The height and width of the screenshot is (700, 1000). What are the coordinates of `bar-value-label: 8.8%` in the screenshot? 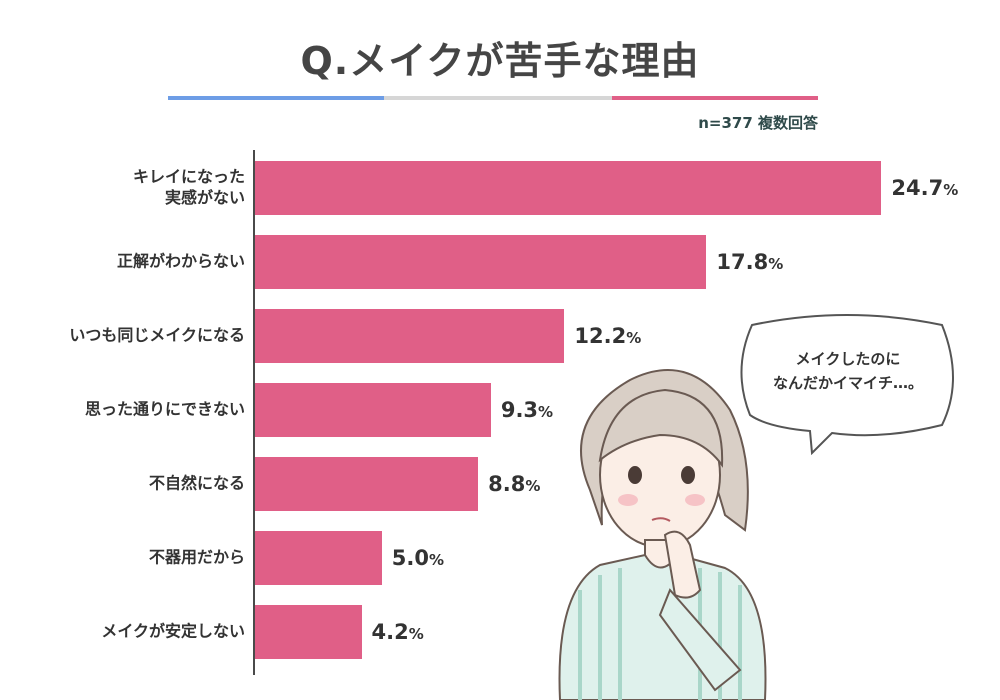 It's located at (514, 484).